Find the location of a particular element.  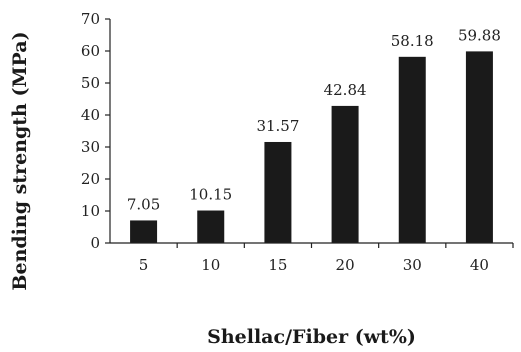

y-tick-label: 10 is located at coordinates (90, 211).